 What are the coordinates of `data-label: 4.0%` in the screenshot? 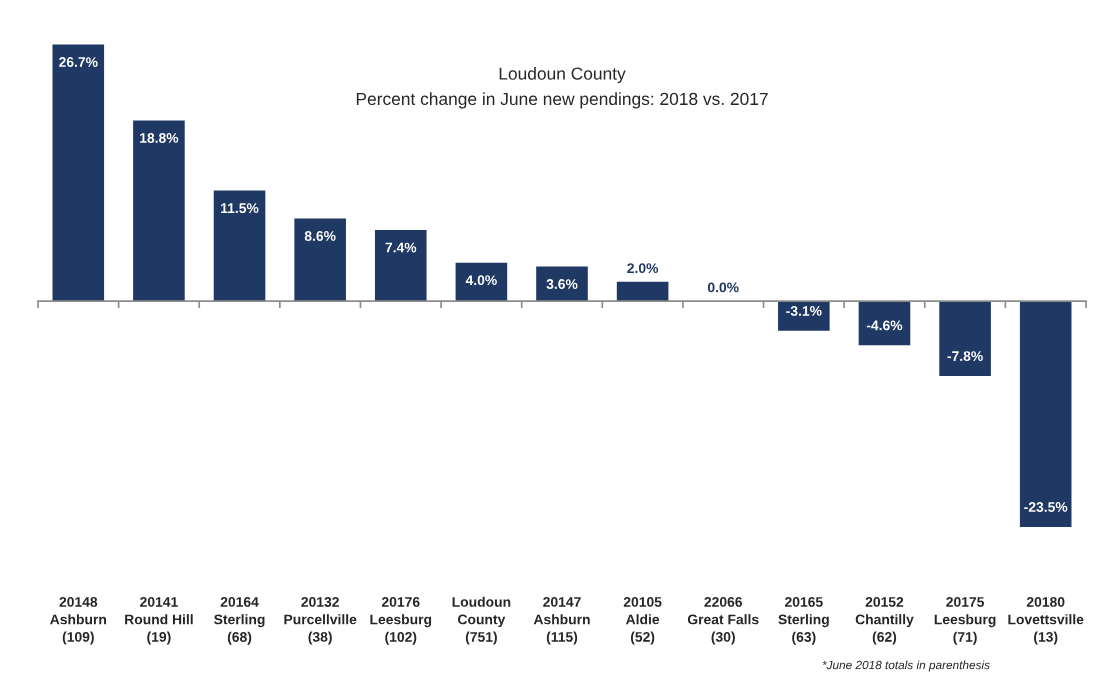 It's located at (481, 280).